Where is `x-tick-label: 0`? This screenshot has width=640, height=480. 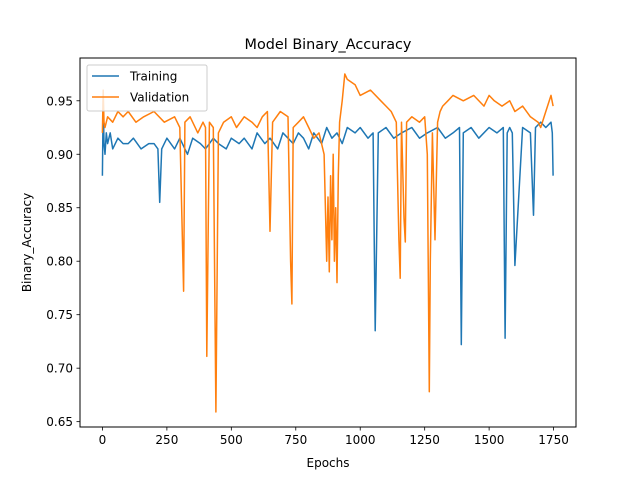 x-tick-label: 0 is located at coordinates (103, 440).